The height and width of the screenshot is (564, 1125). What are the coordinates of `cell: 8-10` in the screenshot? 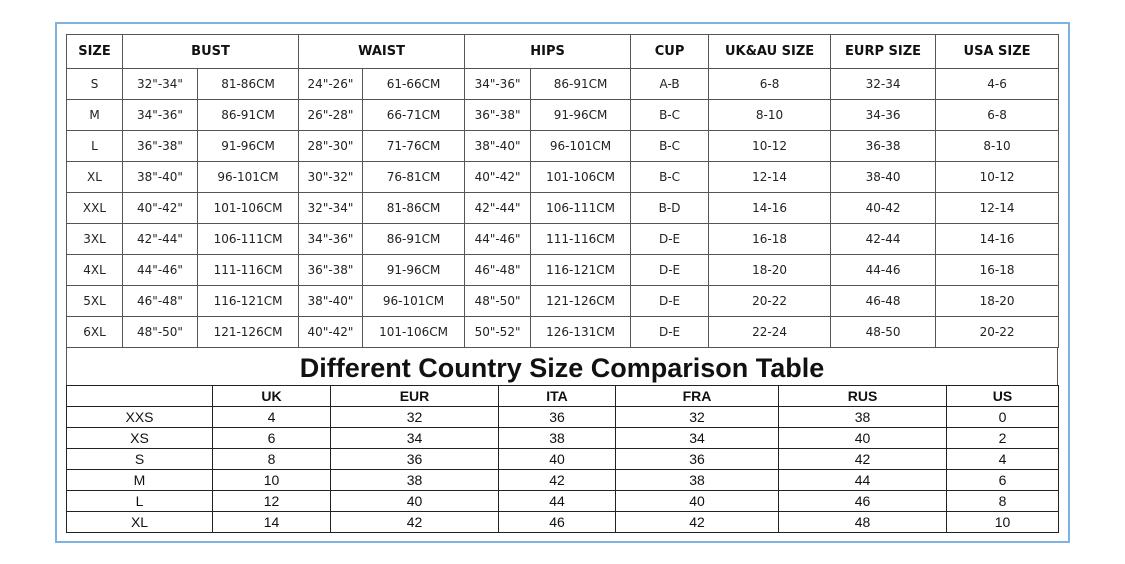 It's located at (997, 146).